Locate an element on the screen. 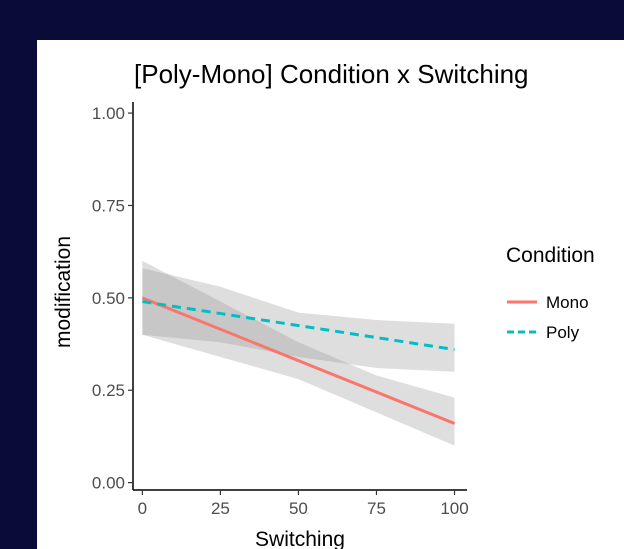  legend: Condition Mono Poly is located at coordinates (550, 293).